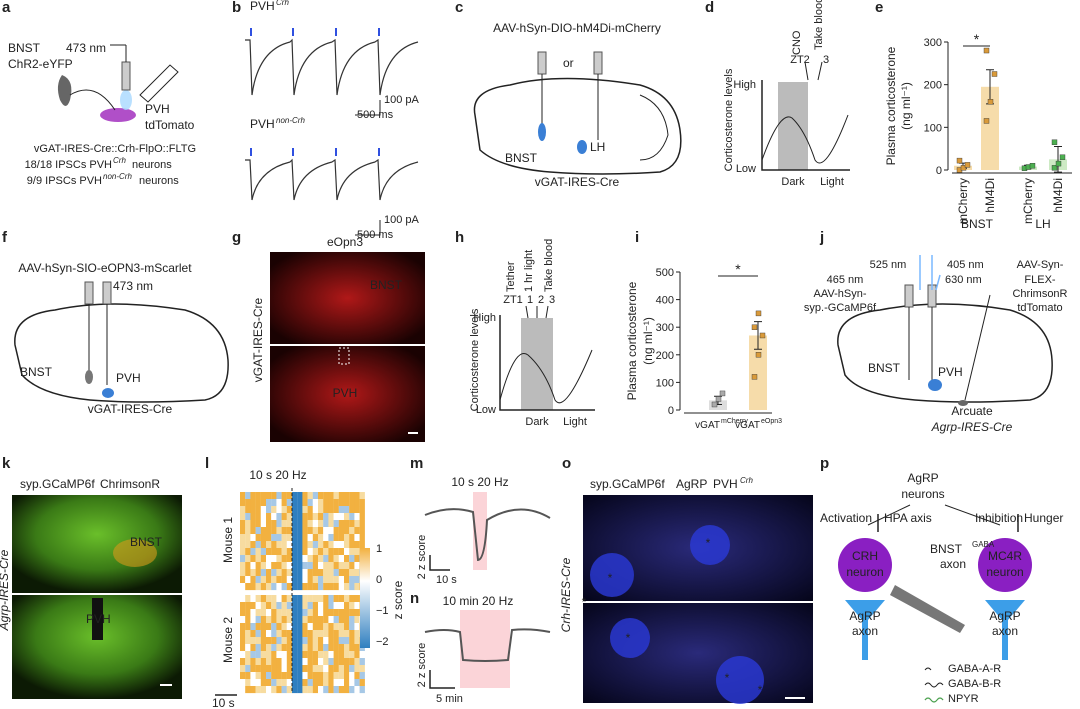 The height and width of the screenshot is (709, 1080). I want to click on panel-label: j, so click(821, 237).